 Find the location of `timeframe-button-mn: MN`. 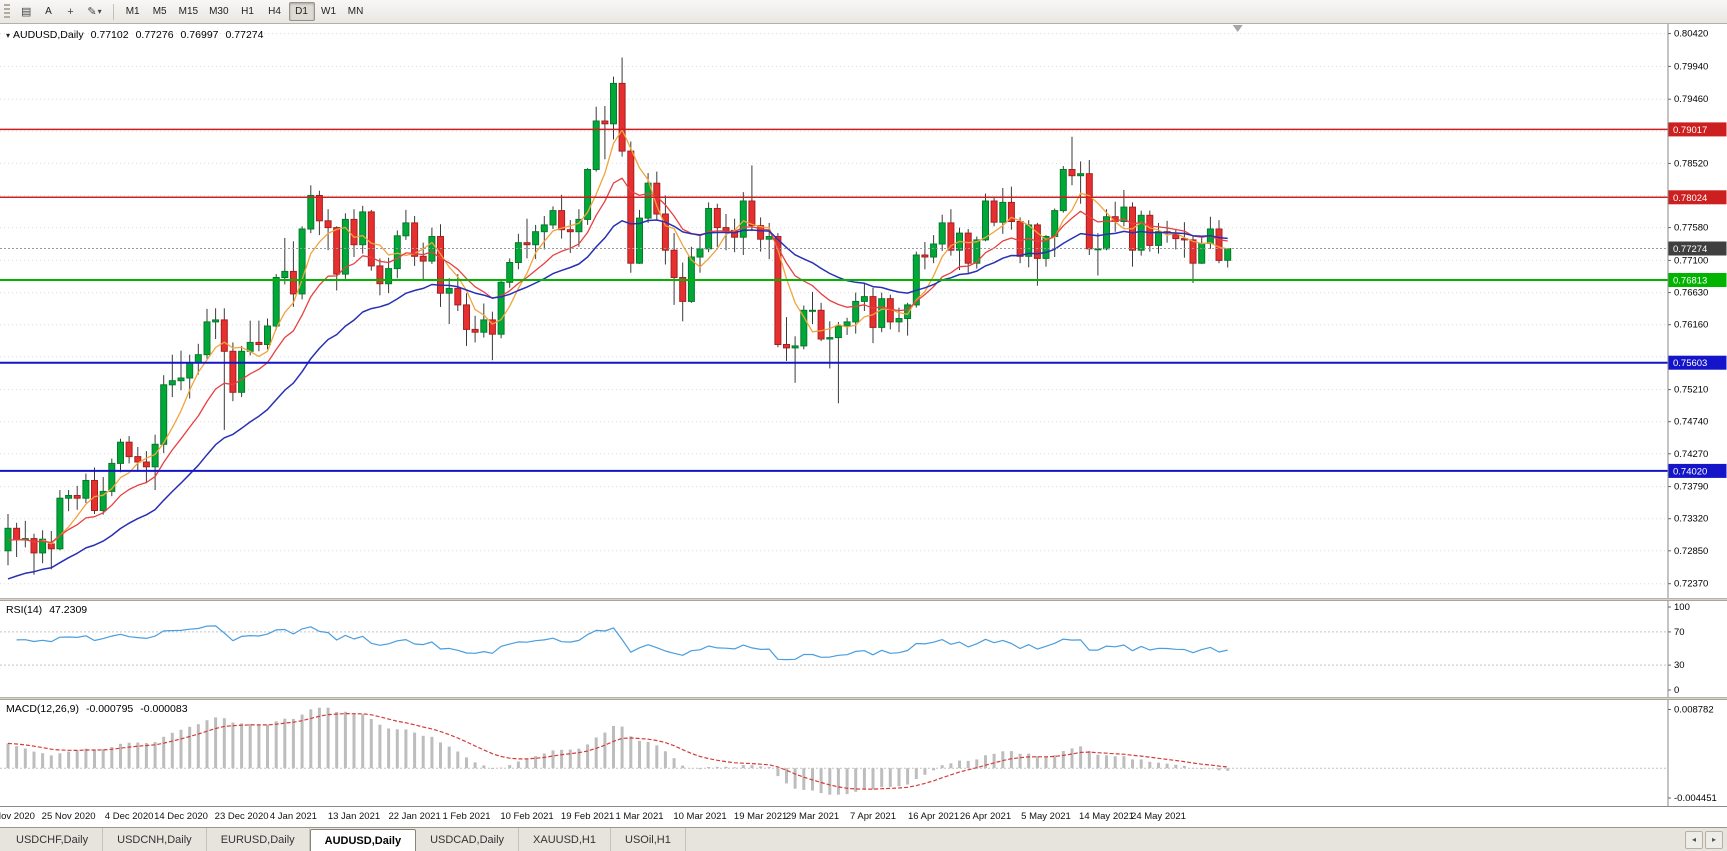

timeframe-button-mn: MN is located at coordinates (355, 11).